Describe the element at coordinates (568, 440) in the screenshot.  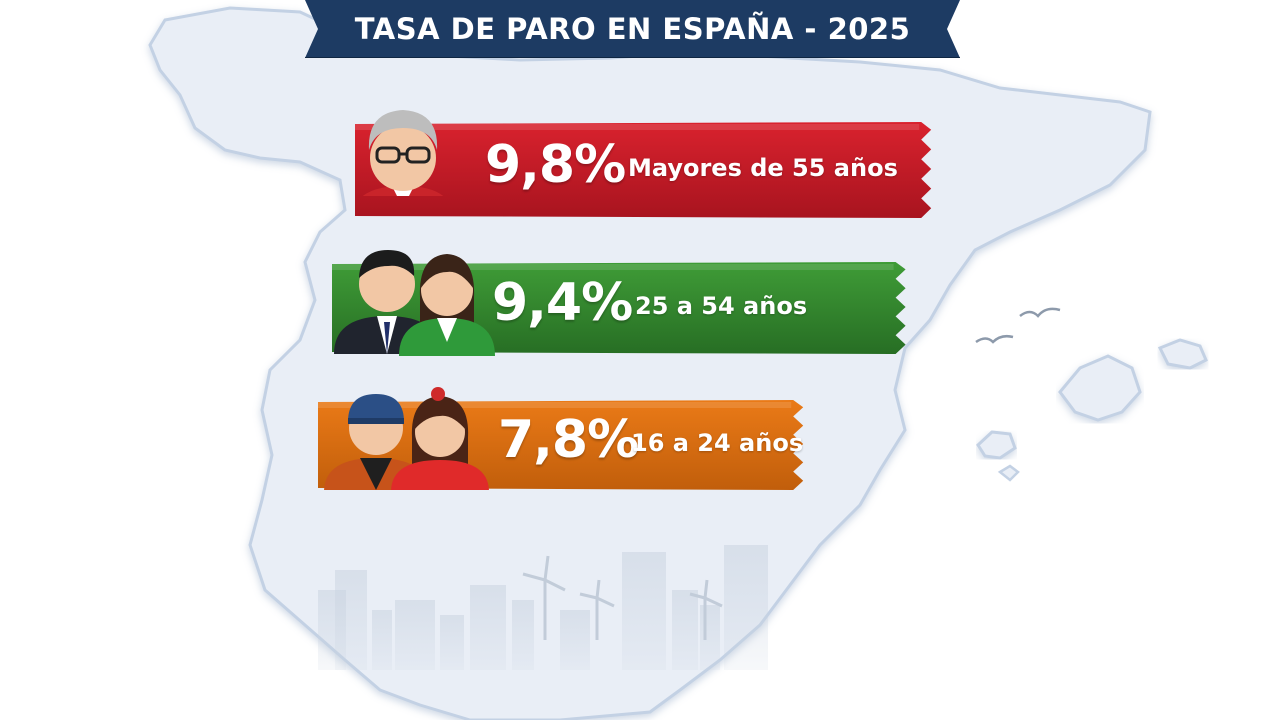
I see `value-label-young: 7,8%` at that location.